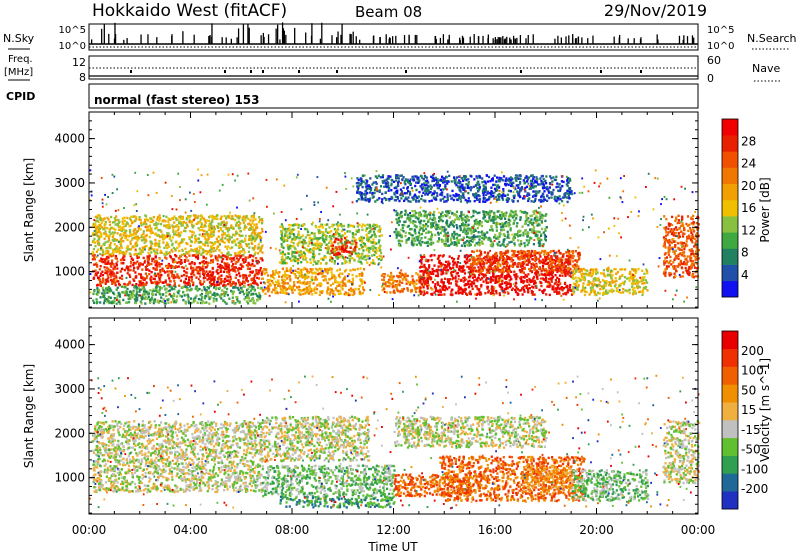 This screenshot has height=554, width=800. What do you see at coordinates (352, 96) in the screenshot?
I see `cpid-panel: CPID normal (fast stereo) 153` at bounding box center [352, 96].